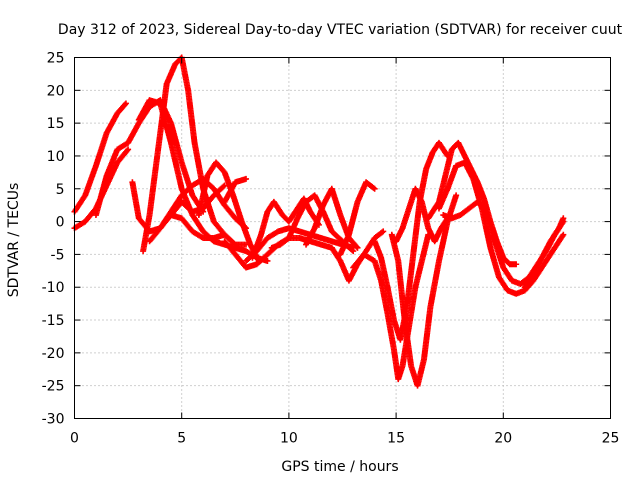  I want to click on y-tick-label: -15, so click(53, 321).